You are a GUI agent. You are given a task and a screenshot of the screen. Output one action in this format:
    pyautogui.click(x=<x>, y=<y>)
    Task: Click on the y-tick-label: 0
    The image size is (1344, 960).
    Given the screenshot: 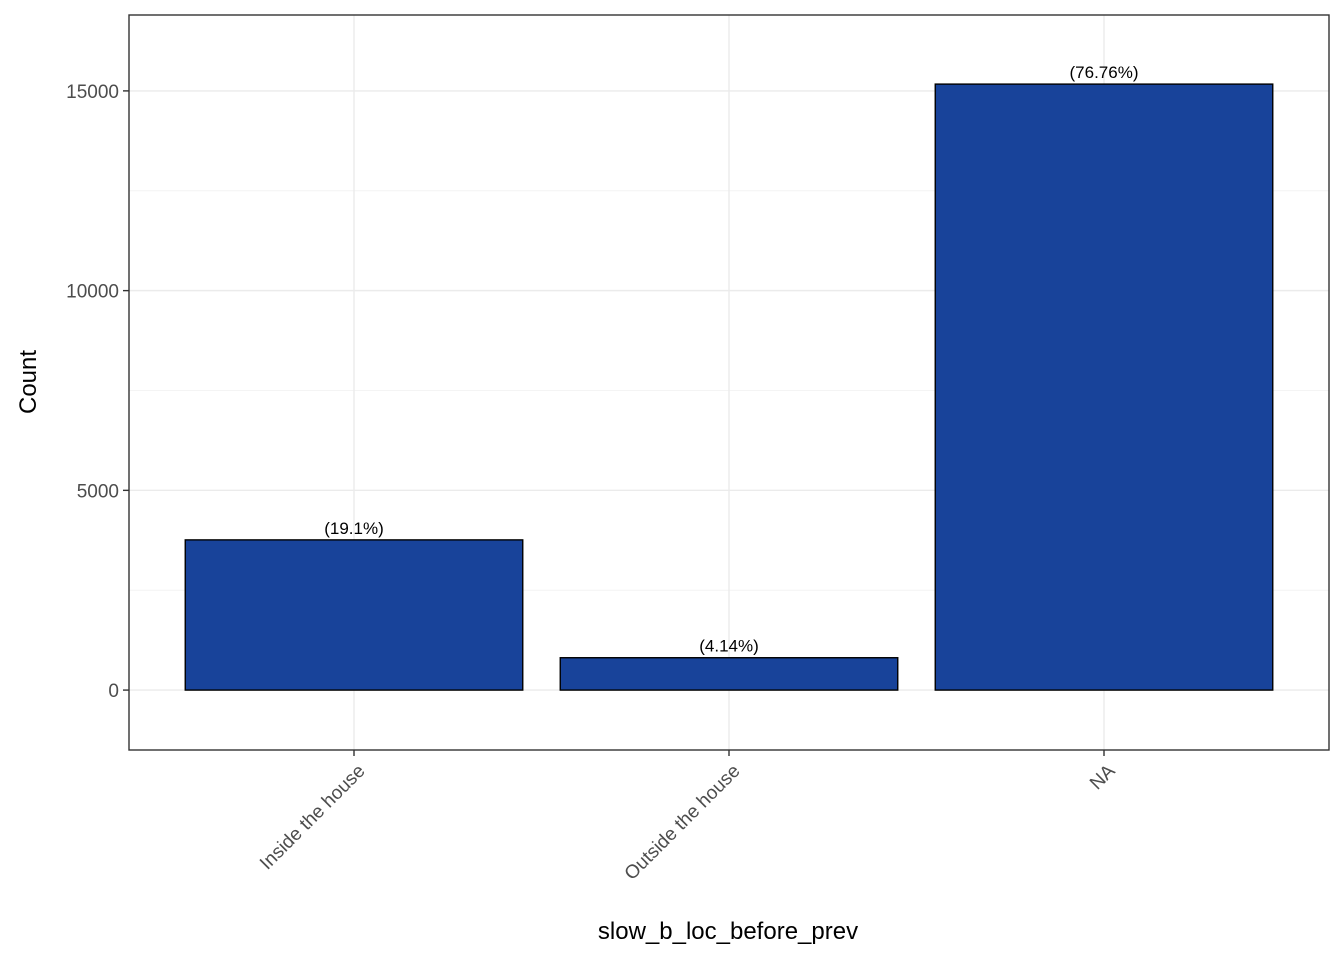 What is the action you would take?
    pyautogui.click(x=113, y=691)
    